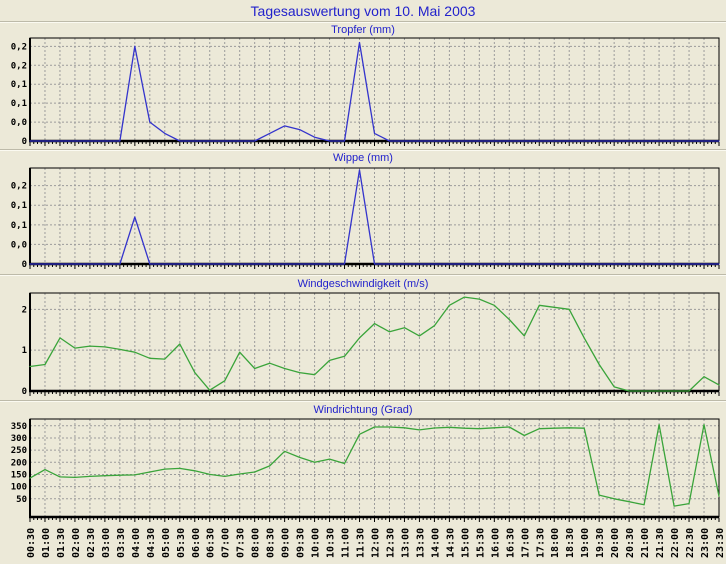 This screenshot has width=726, height=564. I want to click on svg-text: 19:00, so click(585, 543).